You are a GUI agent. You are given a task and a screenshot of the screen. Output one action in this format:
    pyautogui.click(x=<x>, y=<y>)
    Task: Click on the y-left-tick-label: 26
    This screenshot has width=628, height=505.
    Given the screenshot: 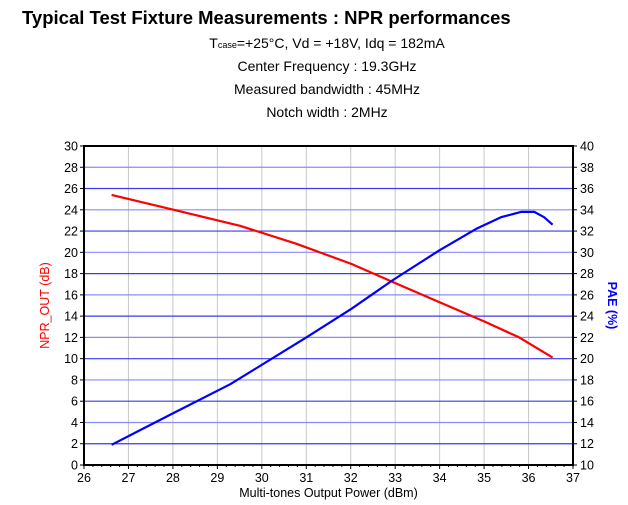 What is the action you would take?
    pyautogui.click(x=71, y=189)
    